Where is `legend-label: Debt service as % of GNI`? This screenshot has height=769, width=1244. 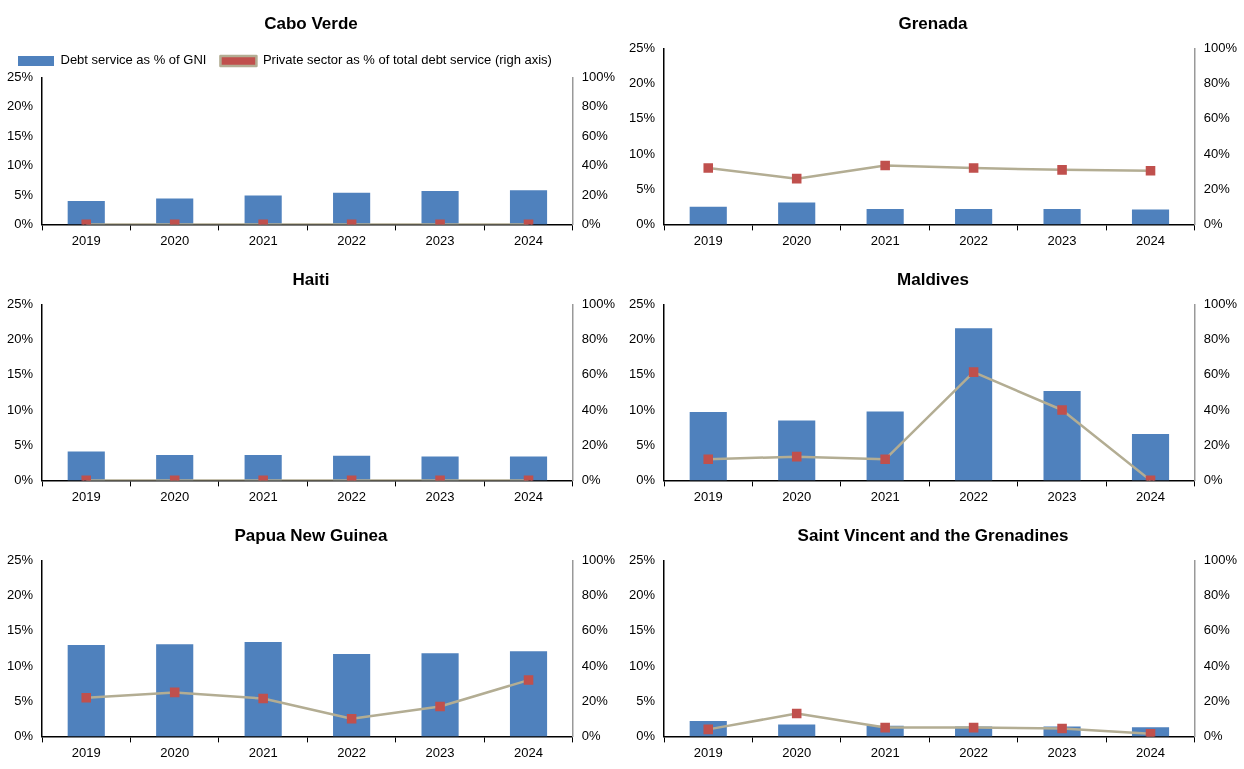
legend-label: Debt service as % of GNI is located at coordinates (133, 60).